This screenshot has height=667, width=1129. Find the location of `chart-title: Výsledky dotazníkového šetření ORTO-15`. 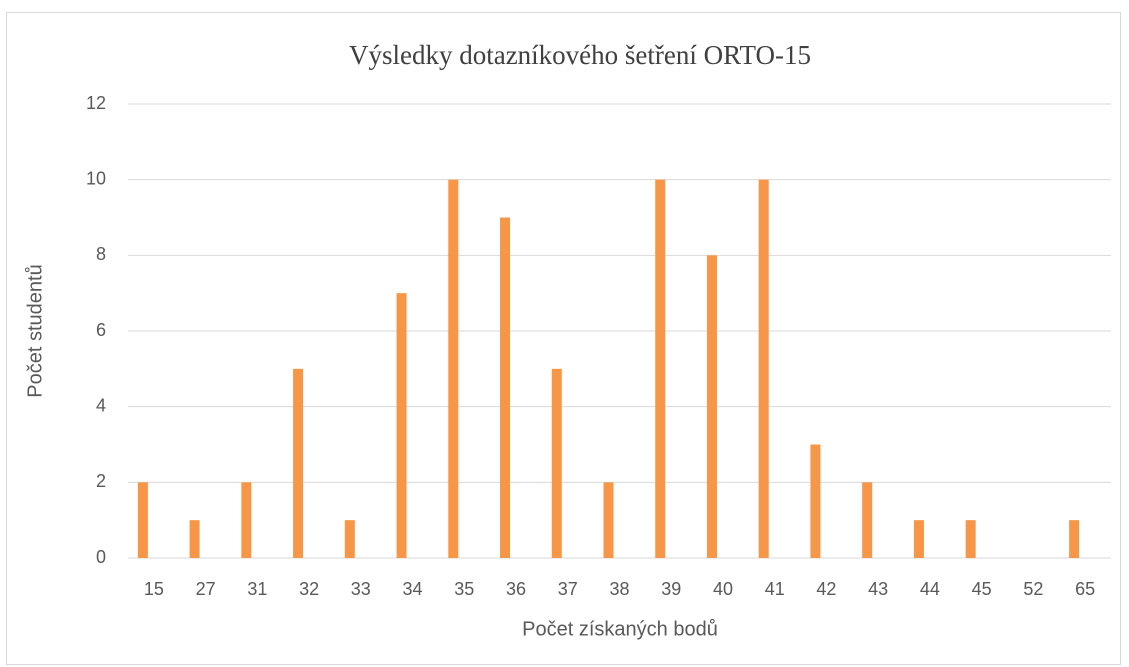

chart-title: Výsledky dotazníkového šetření ORTO-15 is located at coordinates (580, 55).